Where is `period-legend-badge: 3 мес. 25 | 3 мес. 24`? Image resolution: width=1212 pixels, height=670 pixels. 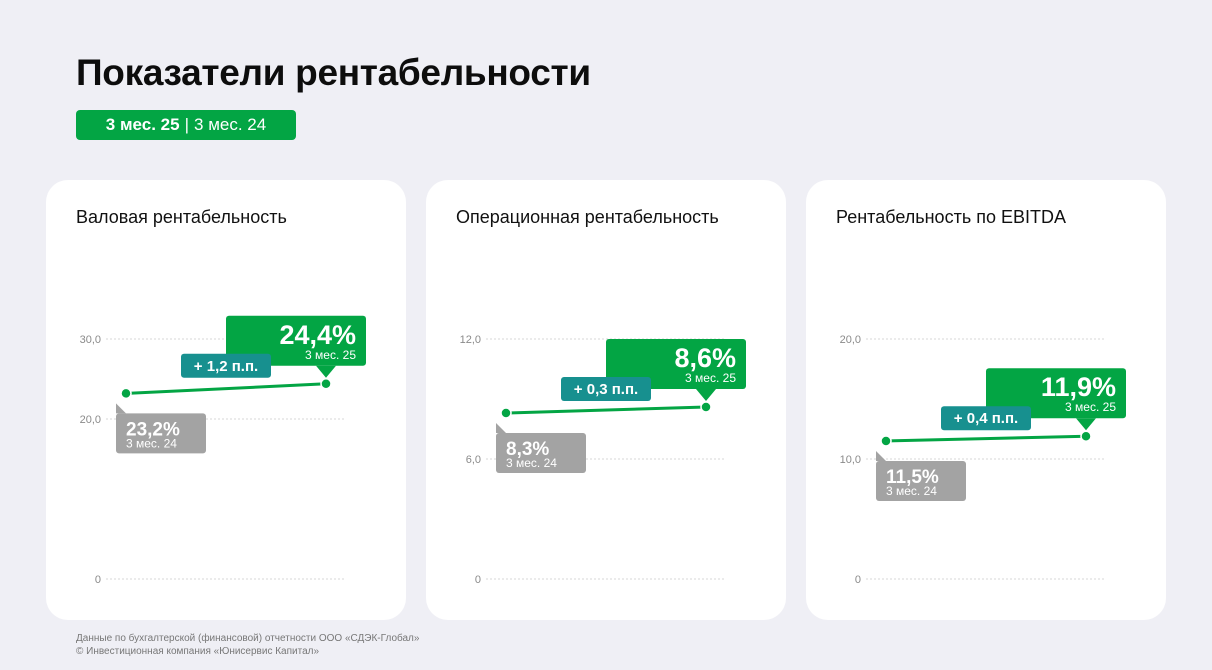 period-legend-badge: 3 мес. 25 | 3 мес. 24 is located at coordinates (186, 125).